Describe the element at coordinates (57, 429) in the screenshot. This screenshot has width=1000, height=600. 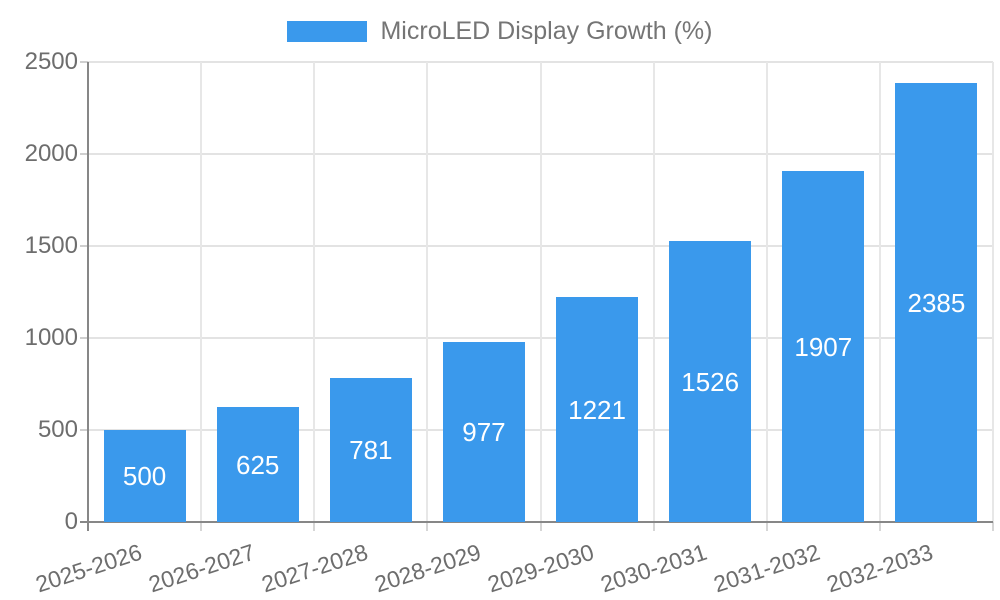
I see `y-axis-label: 500` at that location.